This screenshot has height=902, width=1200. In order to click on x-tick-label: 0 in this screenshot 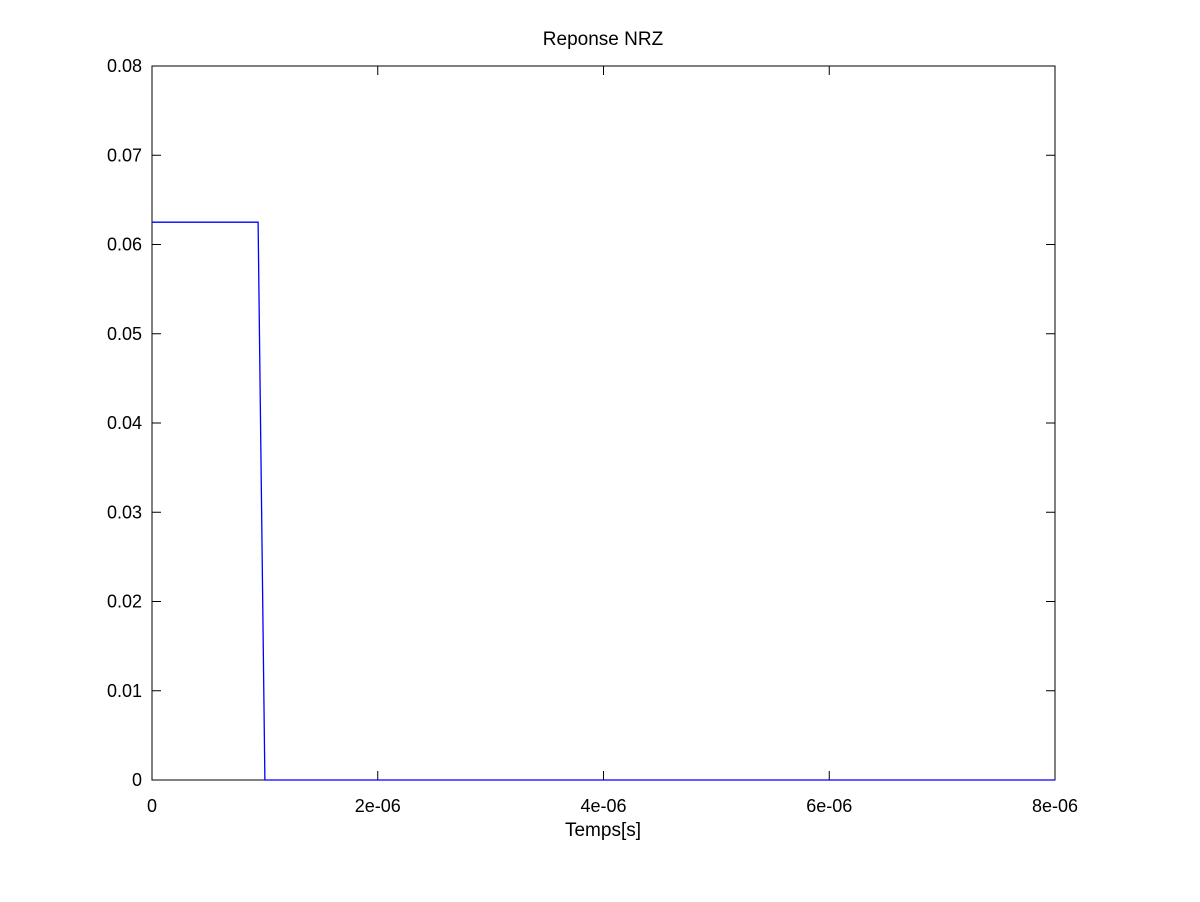, I will do `click(152, 806)`.